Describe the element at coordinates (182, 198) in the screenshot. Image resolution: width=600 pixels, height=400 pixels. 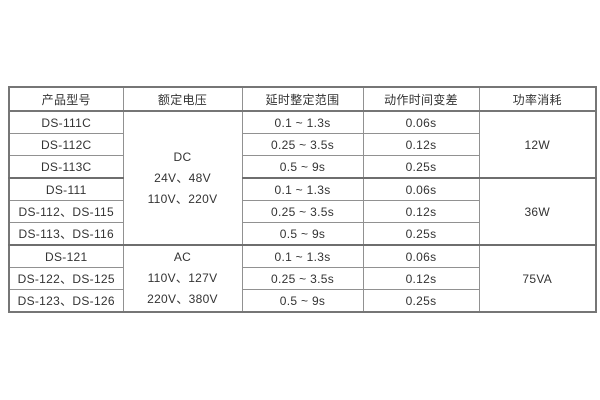
I see `voltage-line: 110V、220V` at that location.